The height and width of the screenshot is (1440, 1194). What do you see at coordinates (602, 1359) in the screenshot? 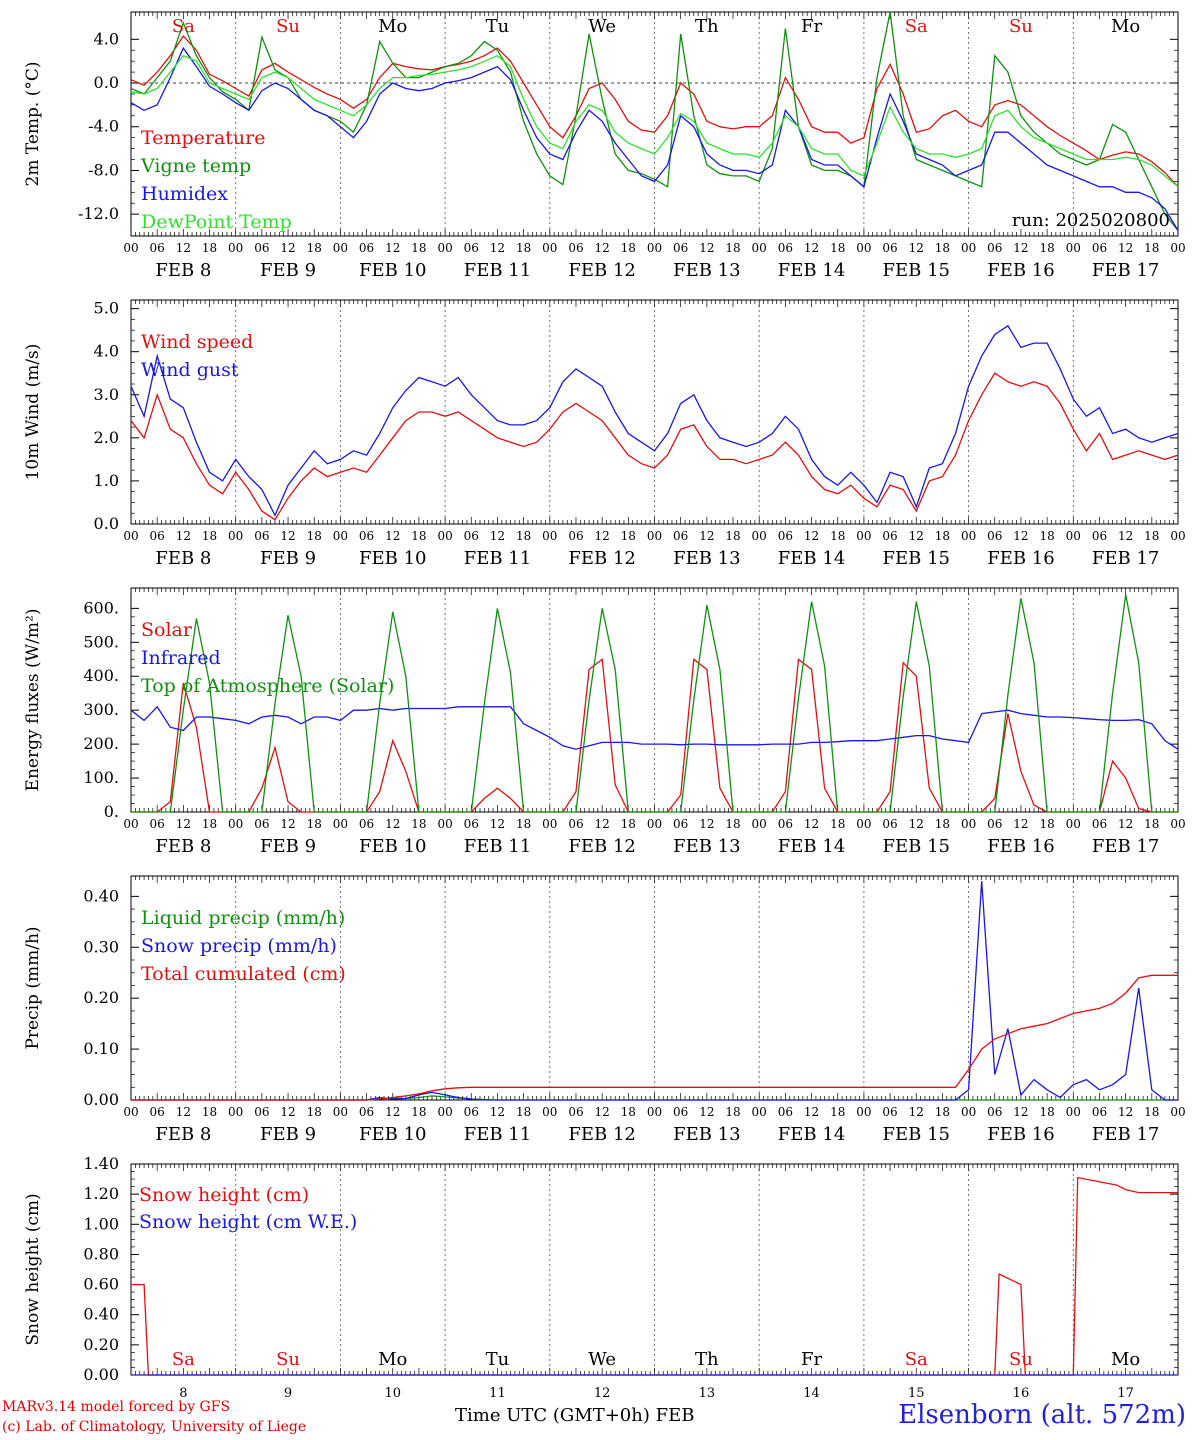
I see `weekday-label: We` at bounding box center [602, 1359].